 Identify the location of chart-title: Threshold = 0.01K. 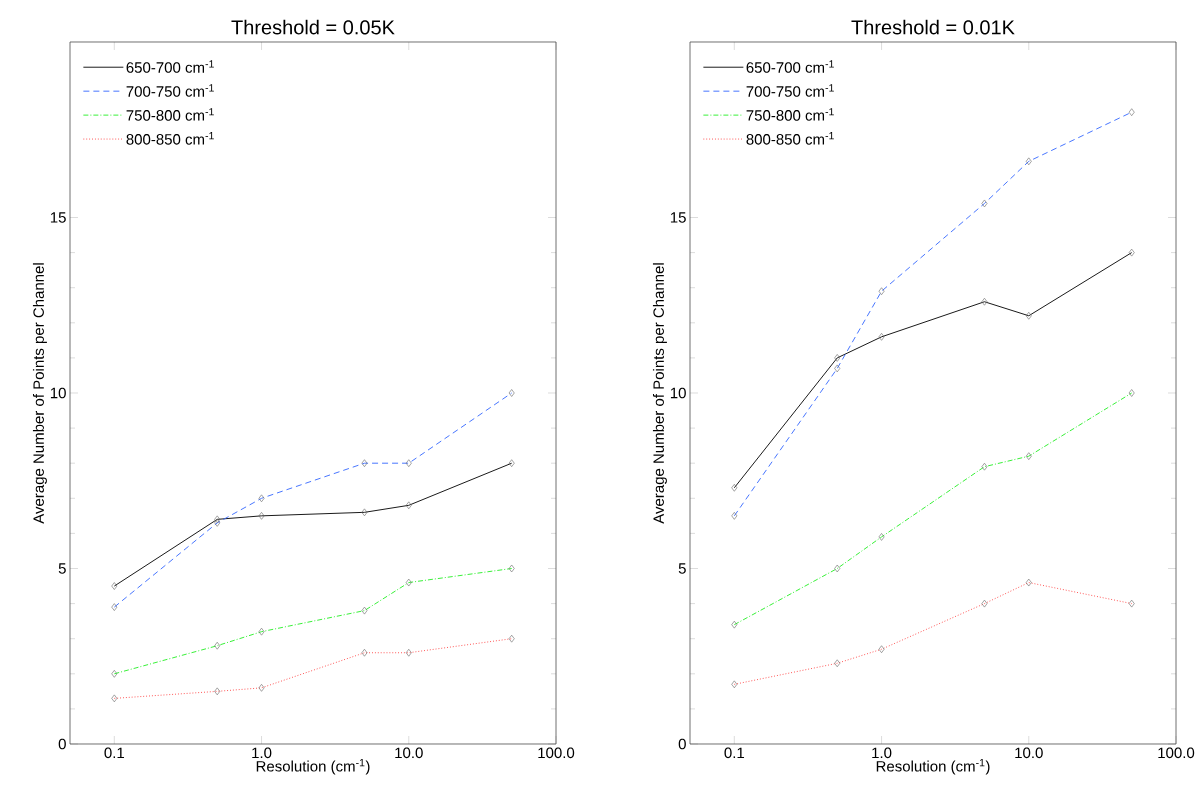
(933, 27).